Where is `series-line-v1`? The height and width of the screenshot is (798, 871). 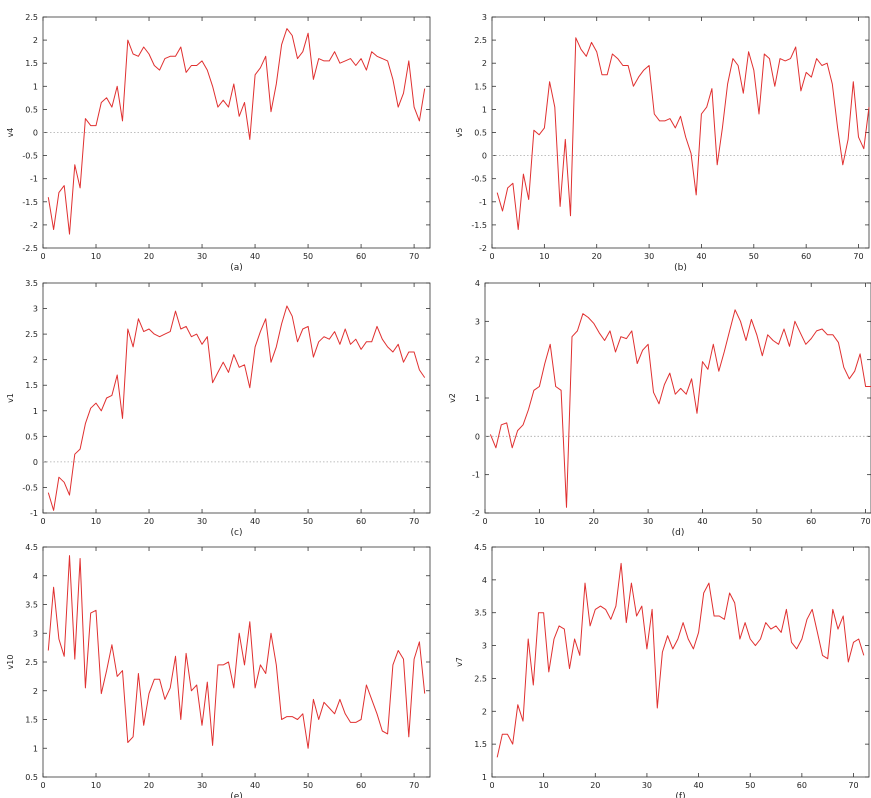
series-line-v1 is located at coordinates (236, 408).